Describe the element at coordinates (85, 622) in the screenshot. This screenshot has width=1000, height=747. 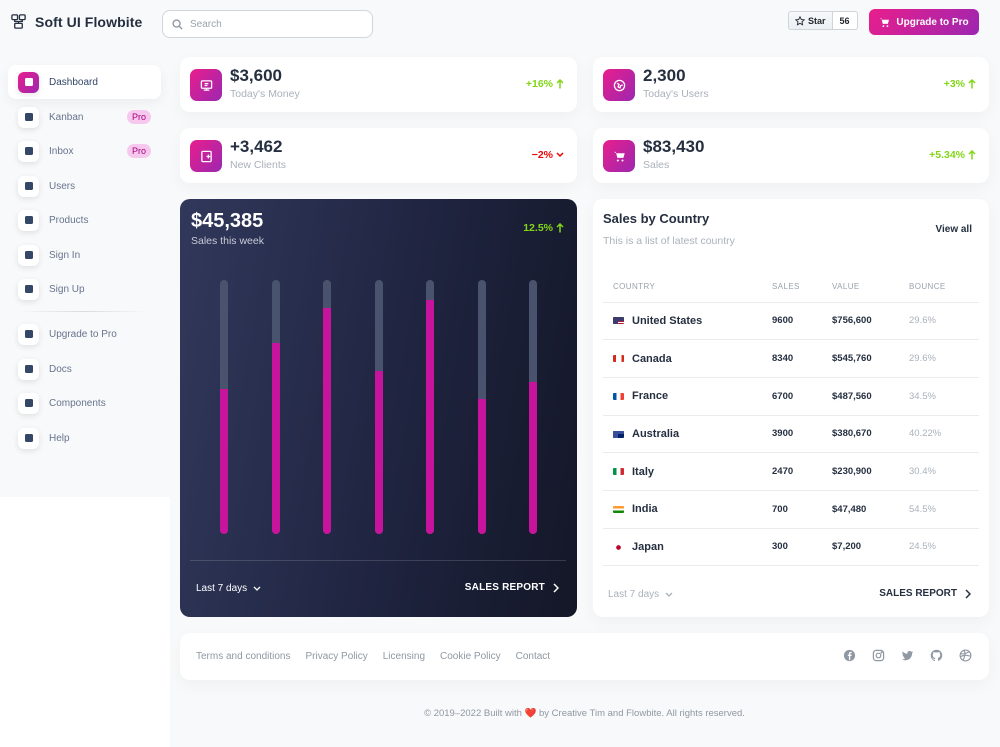
I see `sidebar-bottom-area` at that location.